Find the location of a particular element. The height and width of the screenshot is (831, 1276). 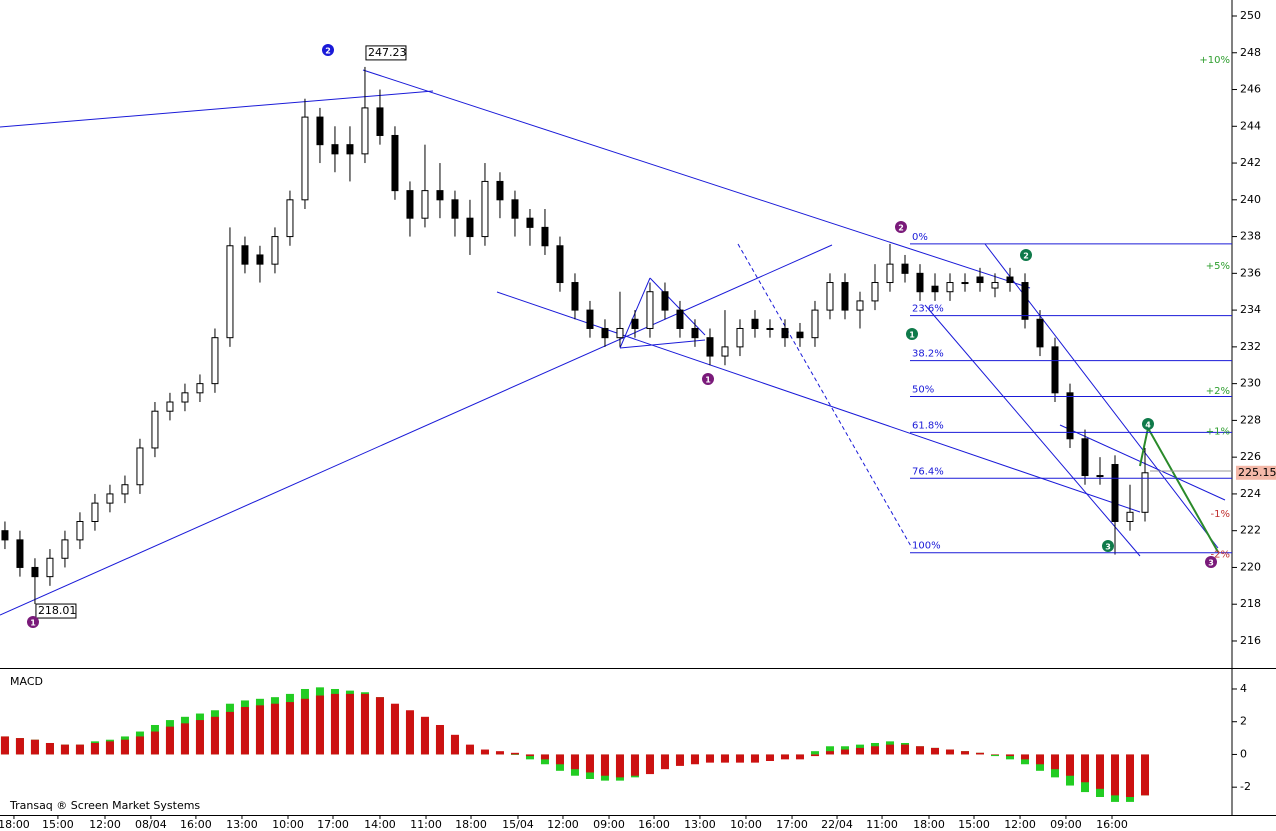

y-tick-label: 242 is located at coordinates (1250, 162).